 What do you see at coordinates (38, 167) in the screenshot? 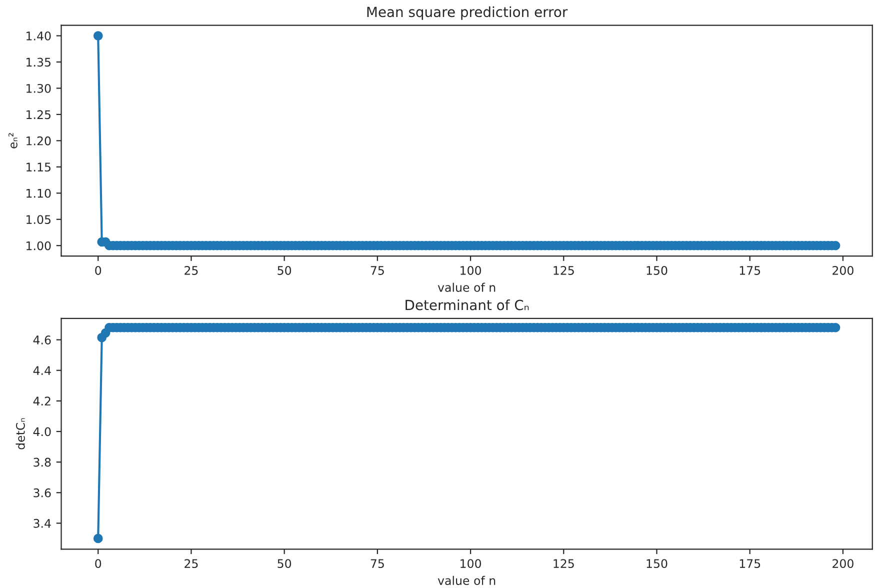
I see `y-tick-label: 1.15` at bounding box center [38, 167].